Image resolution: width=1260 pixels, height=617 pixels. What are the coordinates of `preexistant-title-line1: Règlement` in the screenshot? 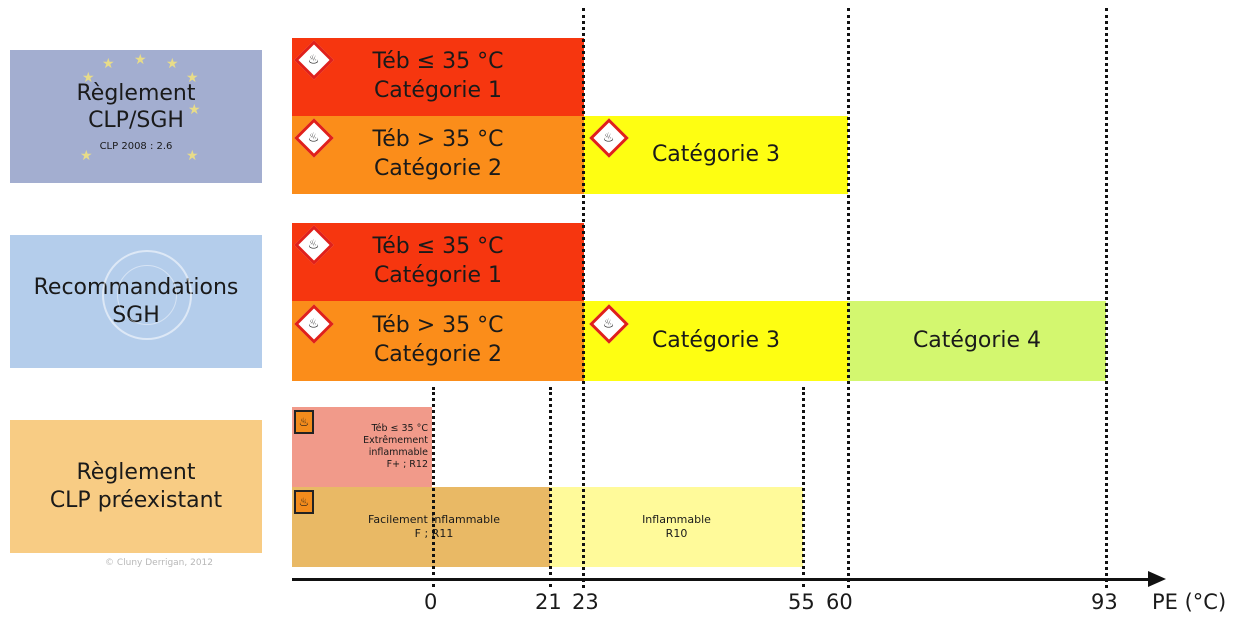 It's located at (136, 472).